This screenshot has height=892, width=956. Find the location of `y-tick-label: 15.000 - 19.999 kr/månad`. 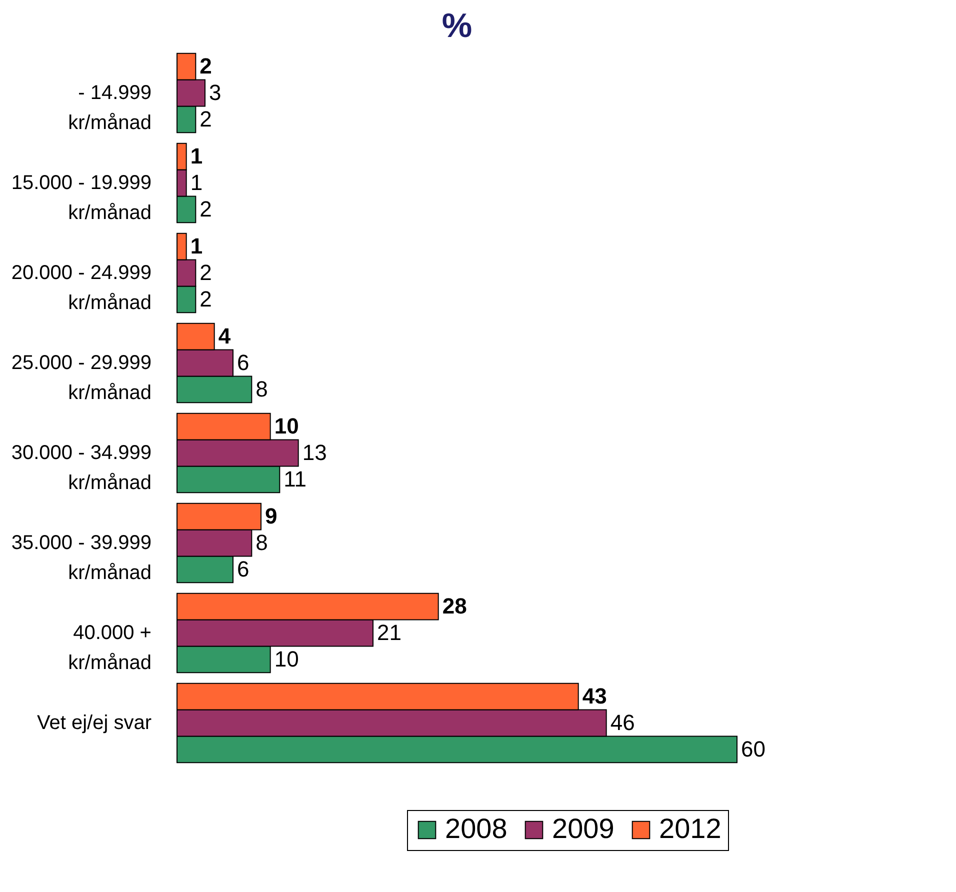

y-tick-label: 15.000 - 19.999 kr/månad is located at coordinates (81, 198).